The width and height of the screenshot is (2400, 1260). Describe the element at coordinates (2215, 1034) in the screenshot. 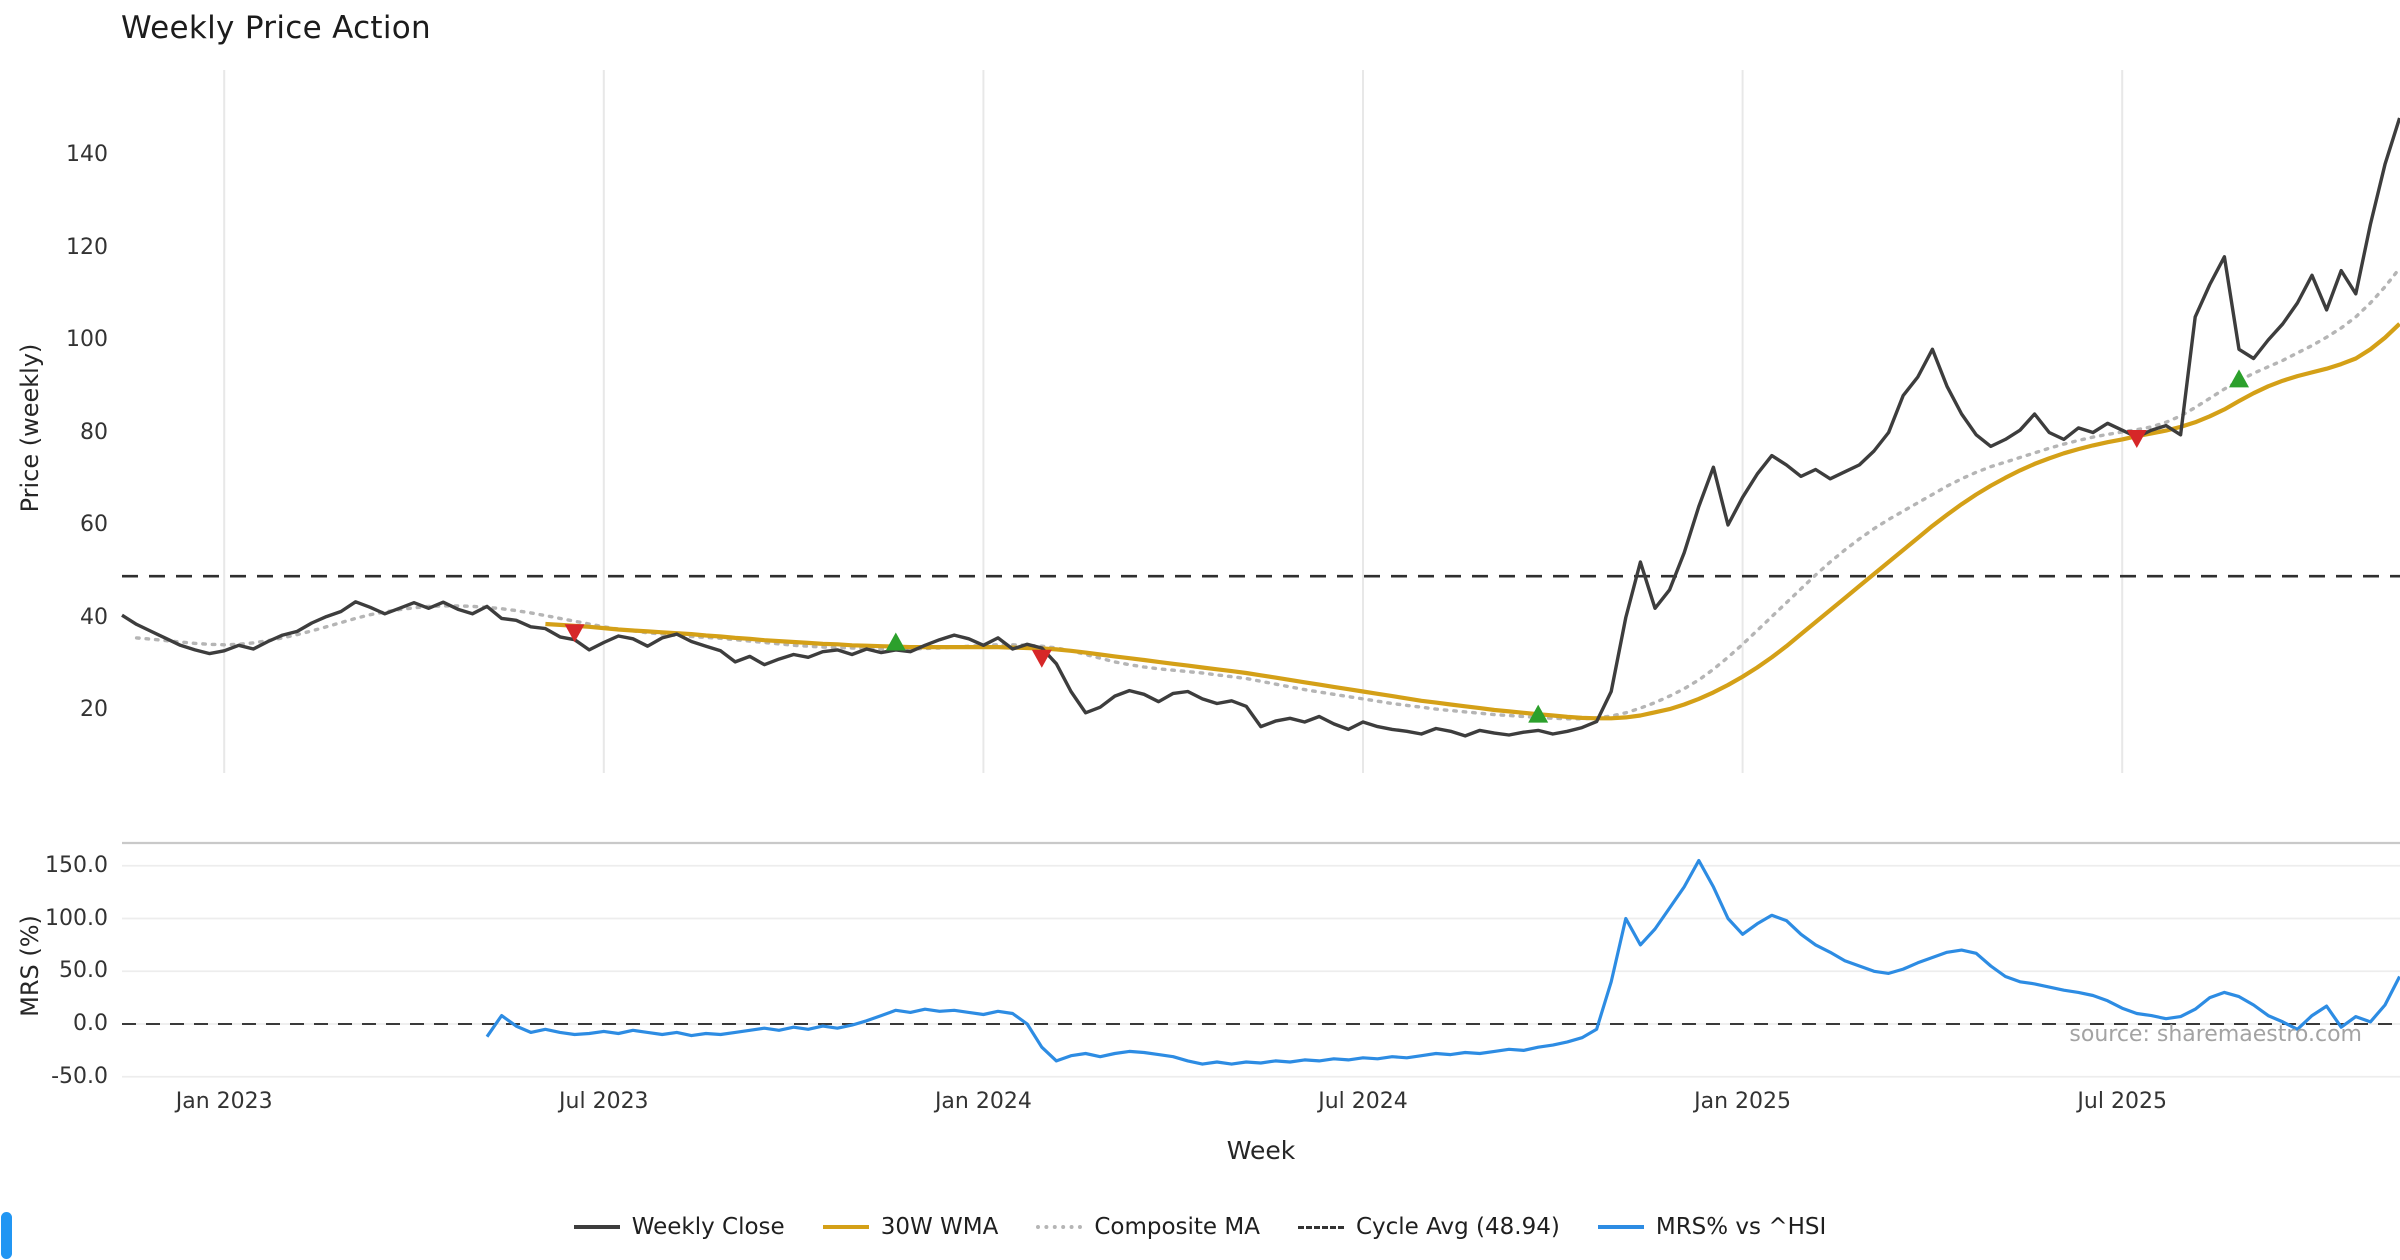

I see `source-note: source: sharemaestro.com` at that location.